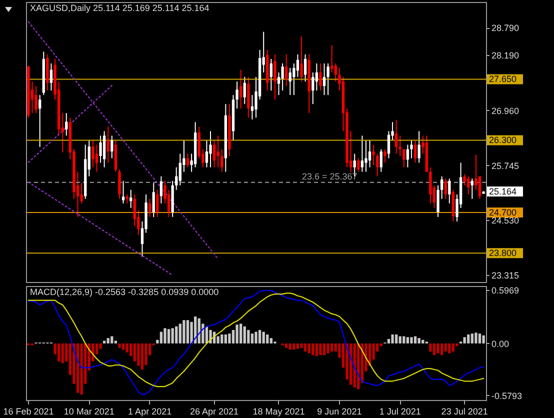 The image size is (554, 418). Describe the element at coordinates (120, 8) in the screenshot. I see `chart-title: XAGUSD,Daily 25.114 25.169 25.114 25.164` at that location.